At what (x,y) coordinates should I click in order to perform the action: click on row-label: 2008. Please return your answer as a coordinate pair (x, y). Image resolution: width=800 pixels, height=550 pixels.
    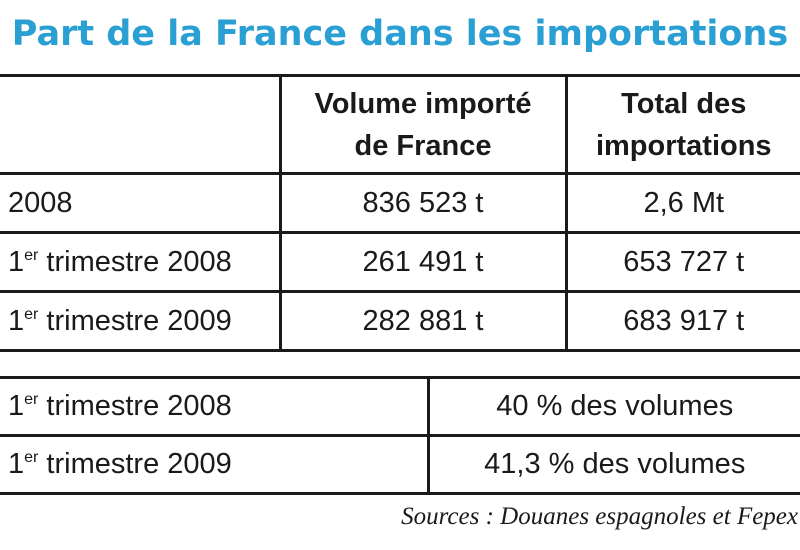
    Looking at the image, I should click on (141, 203).